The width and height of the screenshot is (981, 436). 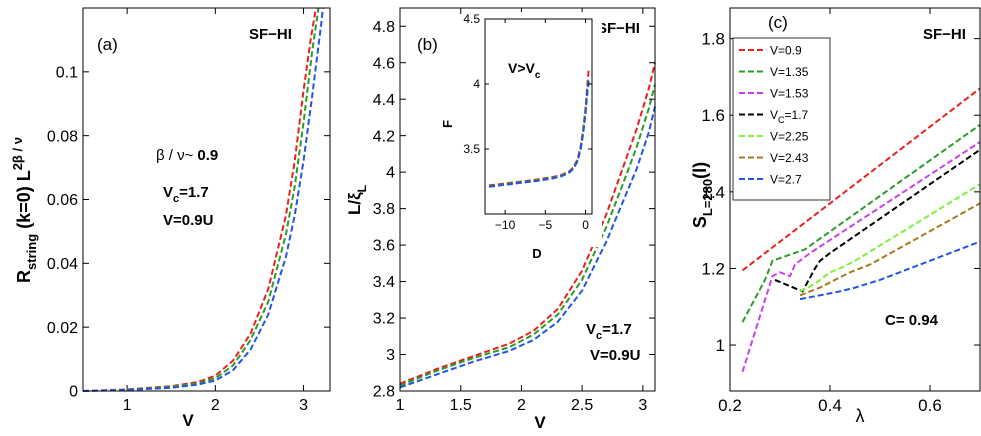 I want to click on panel-a-v-text: V=0.9U, so click(x=188, y=220).